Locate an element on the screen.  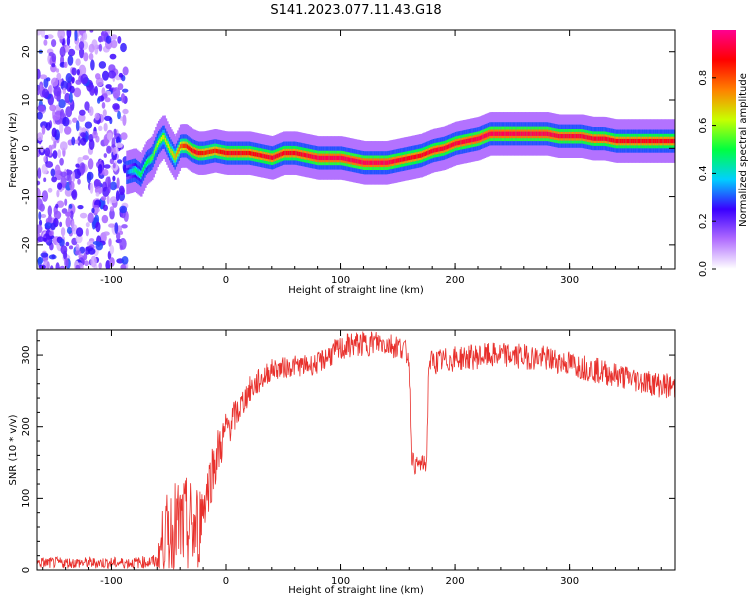
snr-ytick-label: 300 is located at coordinates (26, 355).